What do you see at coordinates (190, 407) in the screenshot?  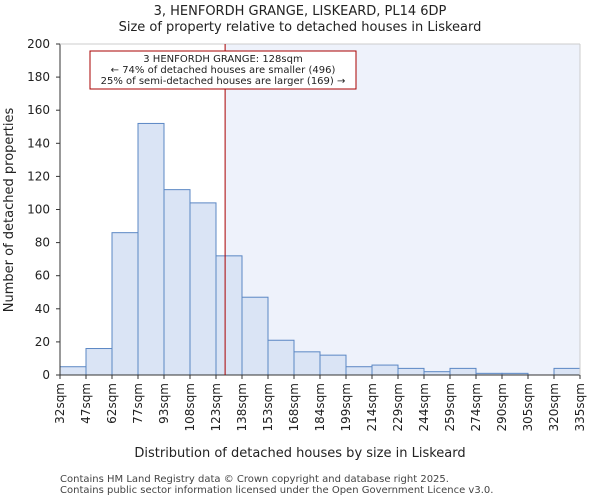 I see `x-tick-label: 108sqm` at bounding box center [190, 407].